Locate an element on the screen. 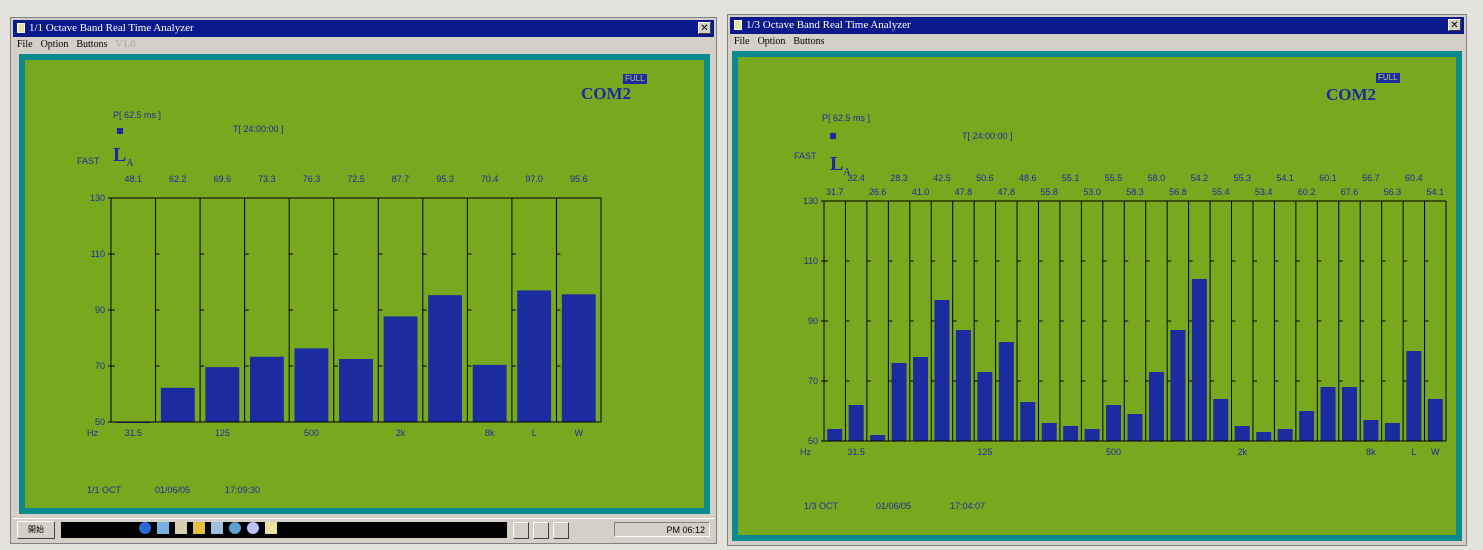 Image resolution: width=1483 pixels, height=550 pixels. title-bar: 1/1 Octave Band Real Time Analyzer ✕ is located at coordinates (363, 28).